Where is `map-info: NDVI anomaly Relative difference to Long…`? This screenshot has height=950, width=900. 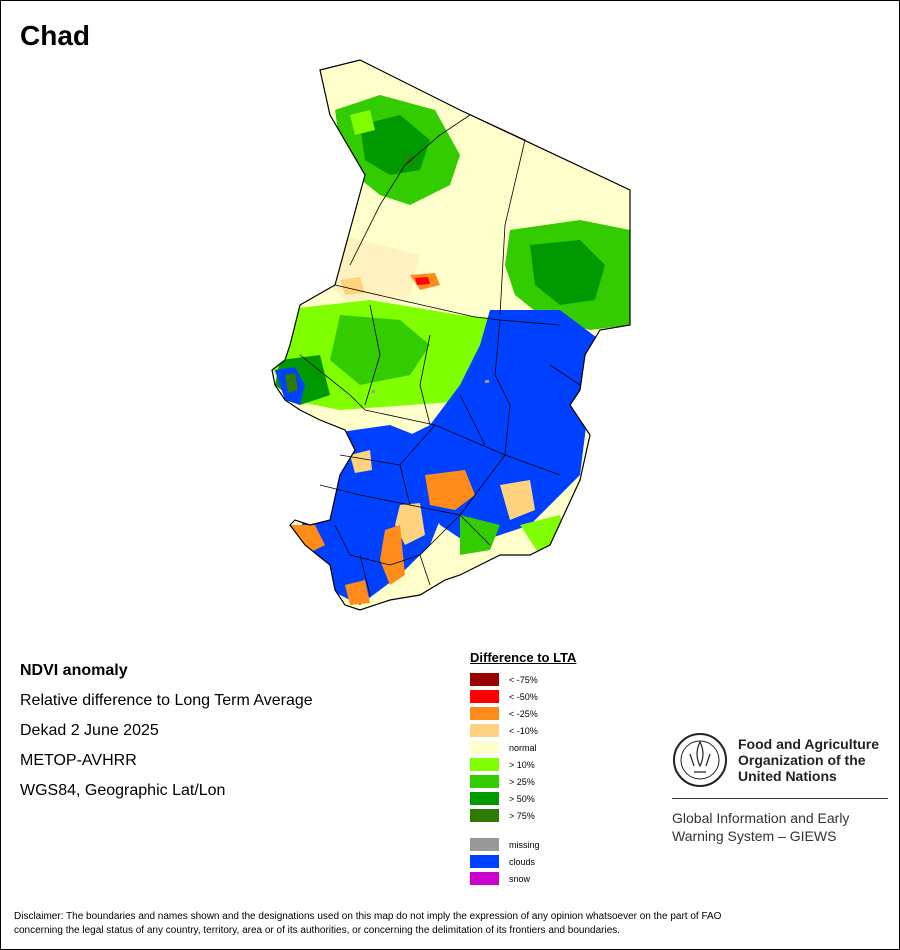 map-info: NDVI anomaly Relative difference to Long… is located at coordinates (166, 731).